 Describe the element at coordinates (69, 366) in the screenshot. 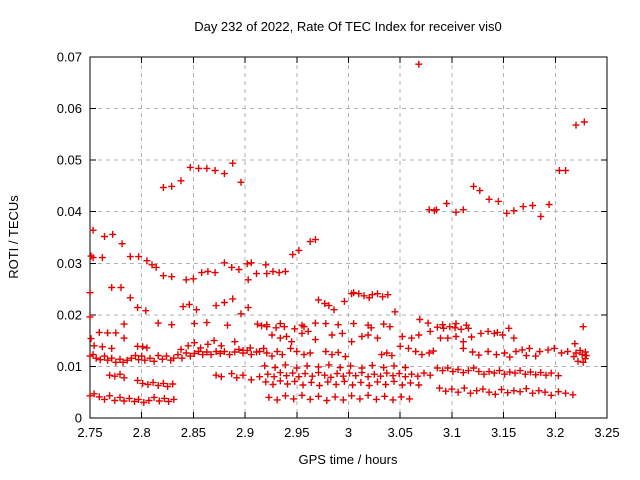

I see `y-tick-label: 0.01` at that location.